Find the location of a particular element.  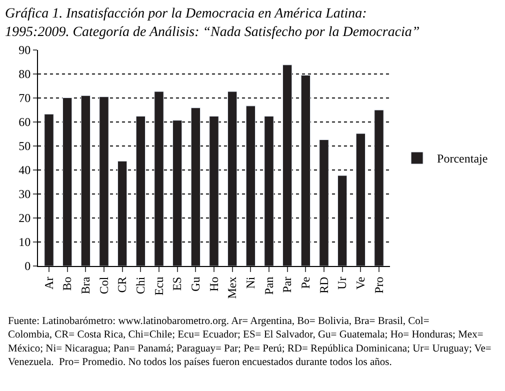

x-tick-label: Col is located at coordinates (103, 285).